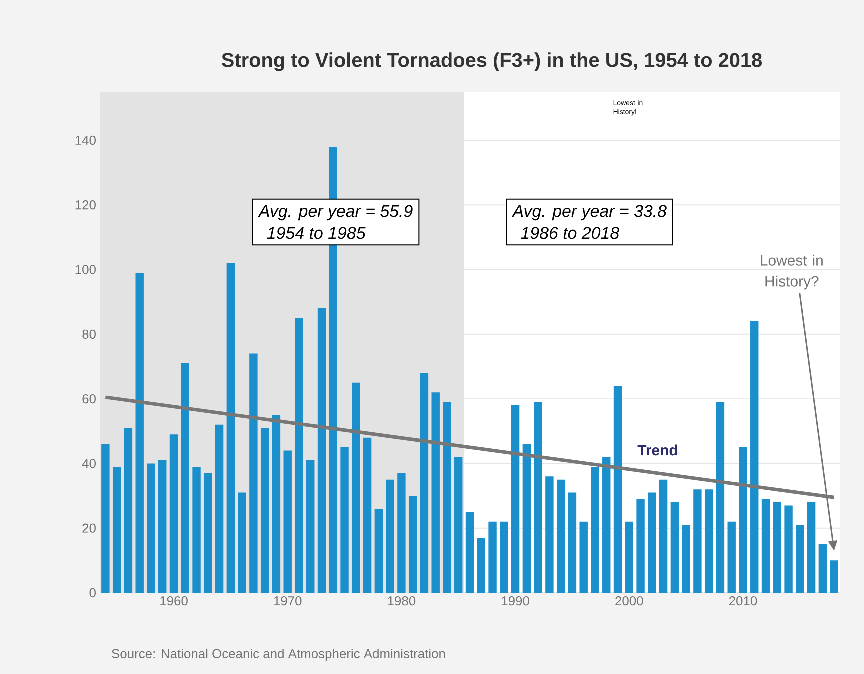 This screenshot has height=674, width=864. What do you see at coordinates (89, 463) in the screenshot?
I see `y-tick-label: 40` at bounding box center [89, 463].